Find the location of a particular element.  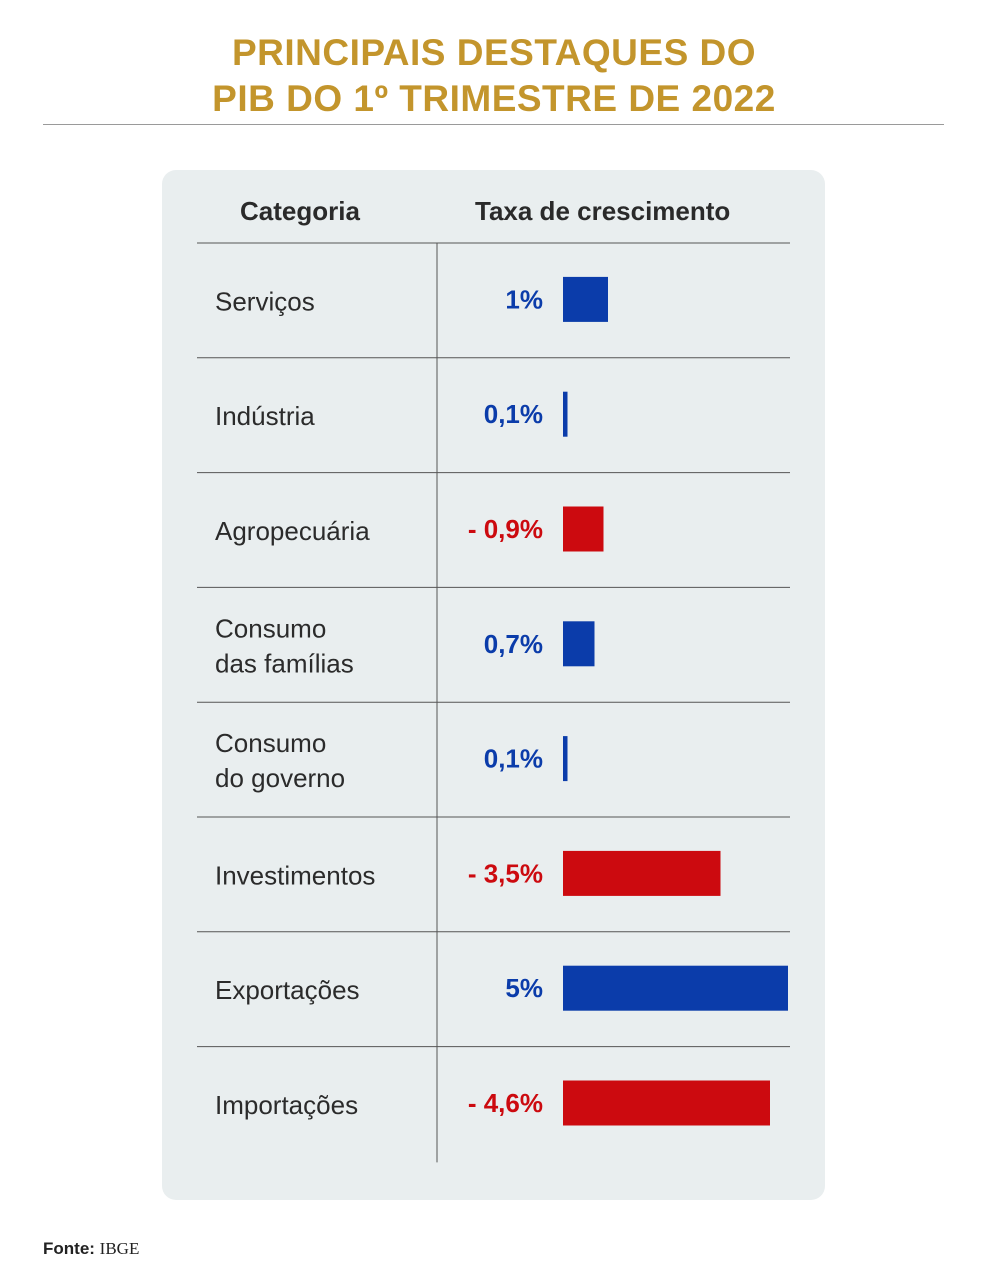

column-header-category: Categoria is located at coordinates (300, 211).